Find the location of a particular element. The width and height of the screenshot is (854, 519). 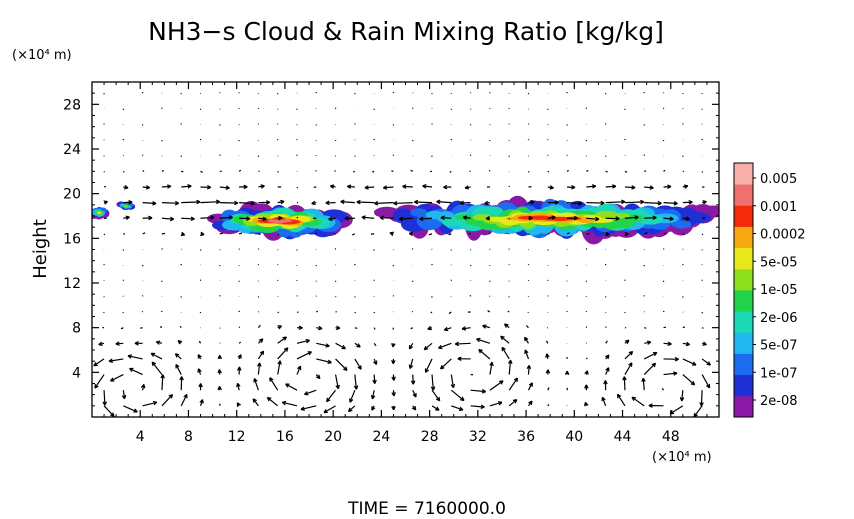

x-tick-label: 48 is located at coordinates (671, 437).